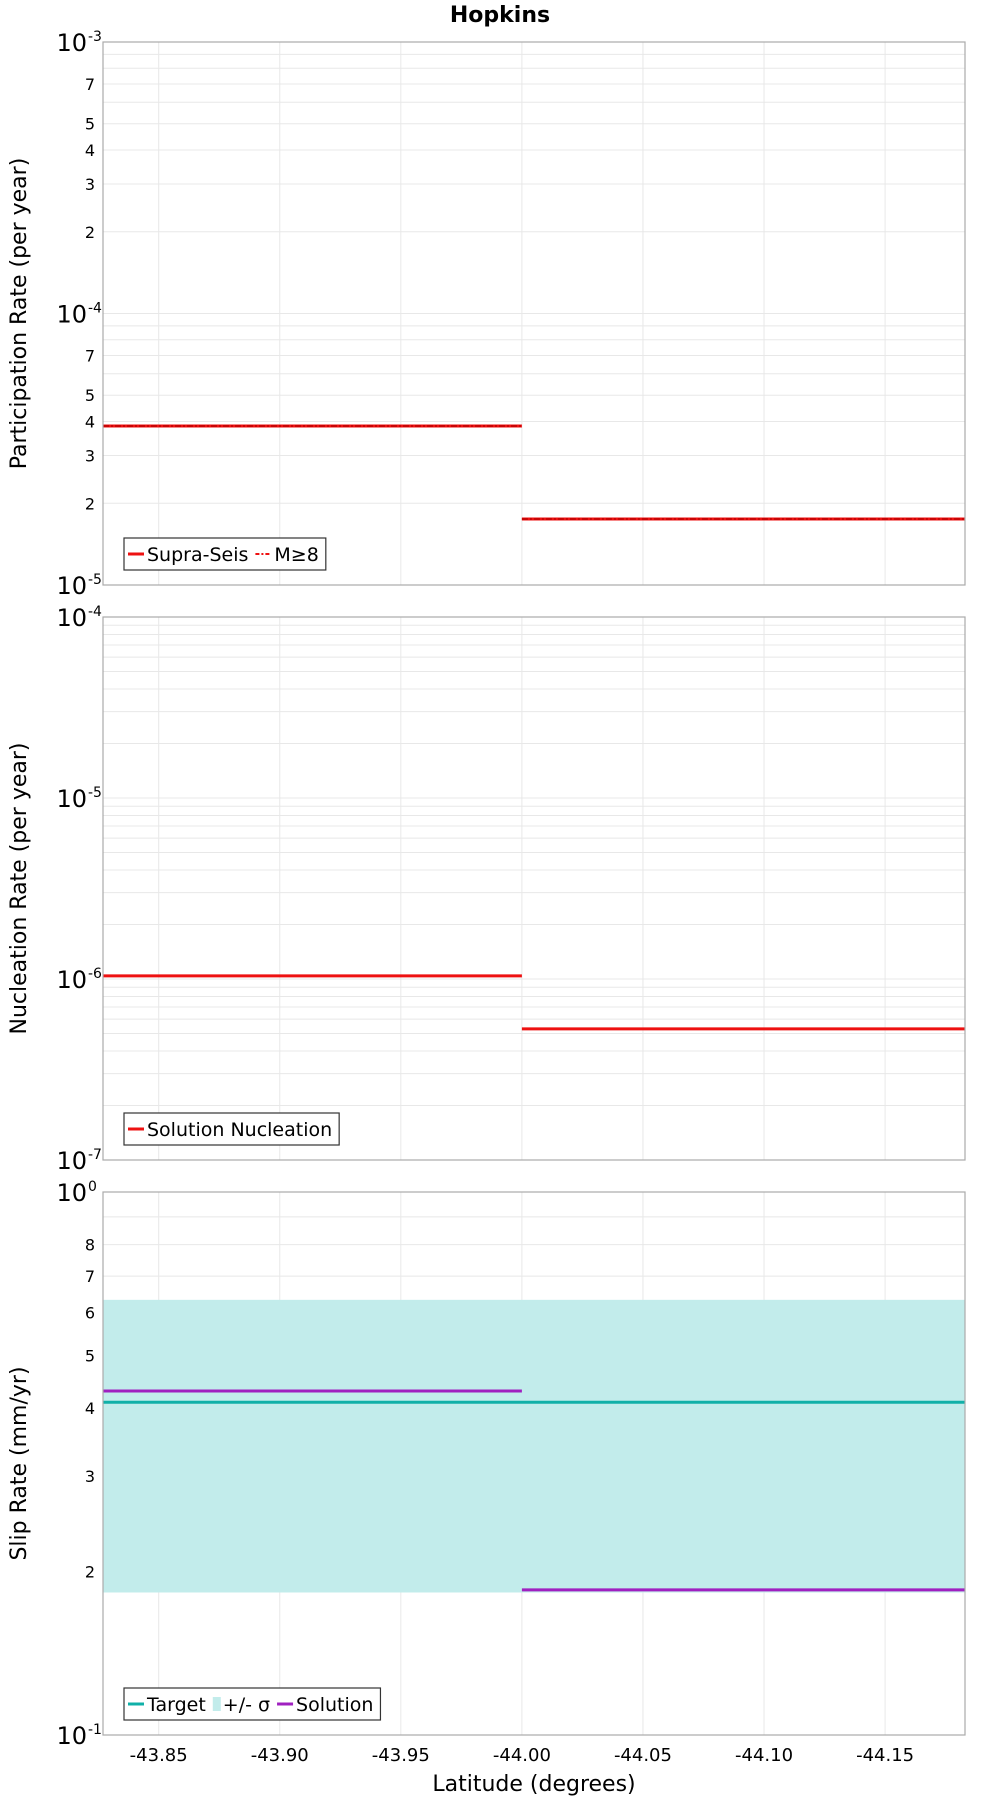 The image size is (1000, 1800). Describe the element at coordinates (92, 1187) in the screenshot. I see `svg-text: 0` at that location.